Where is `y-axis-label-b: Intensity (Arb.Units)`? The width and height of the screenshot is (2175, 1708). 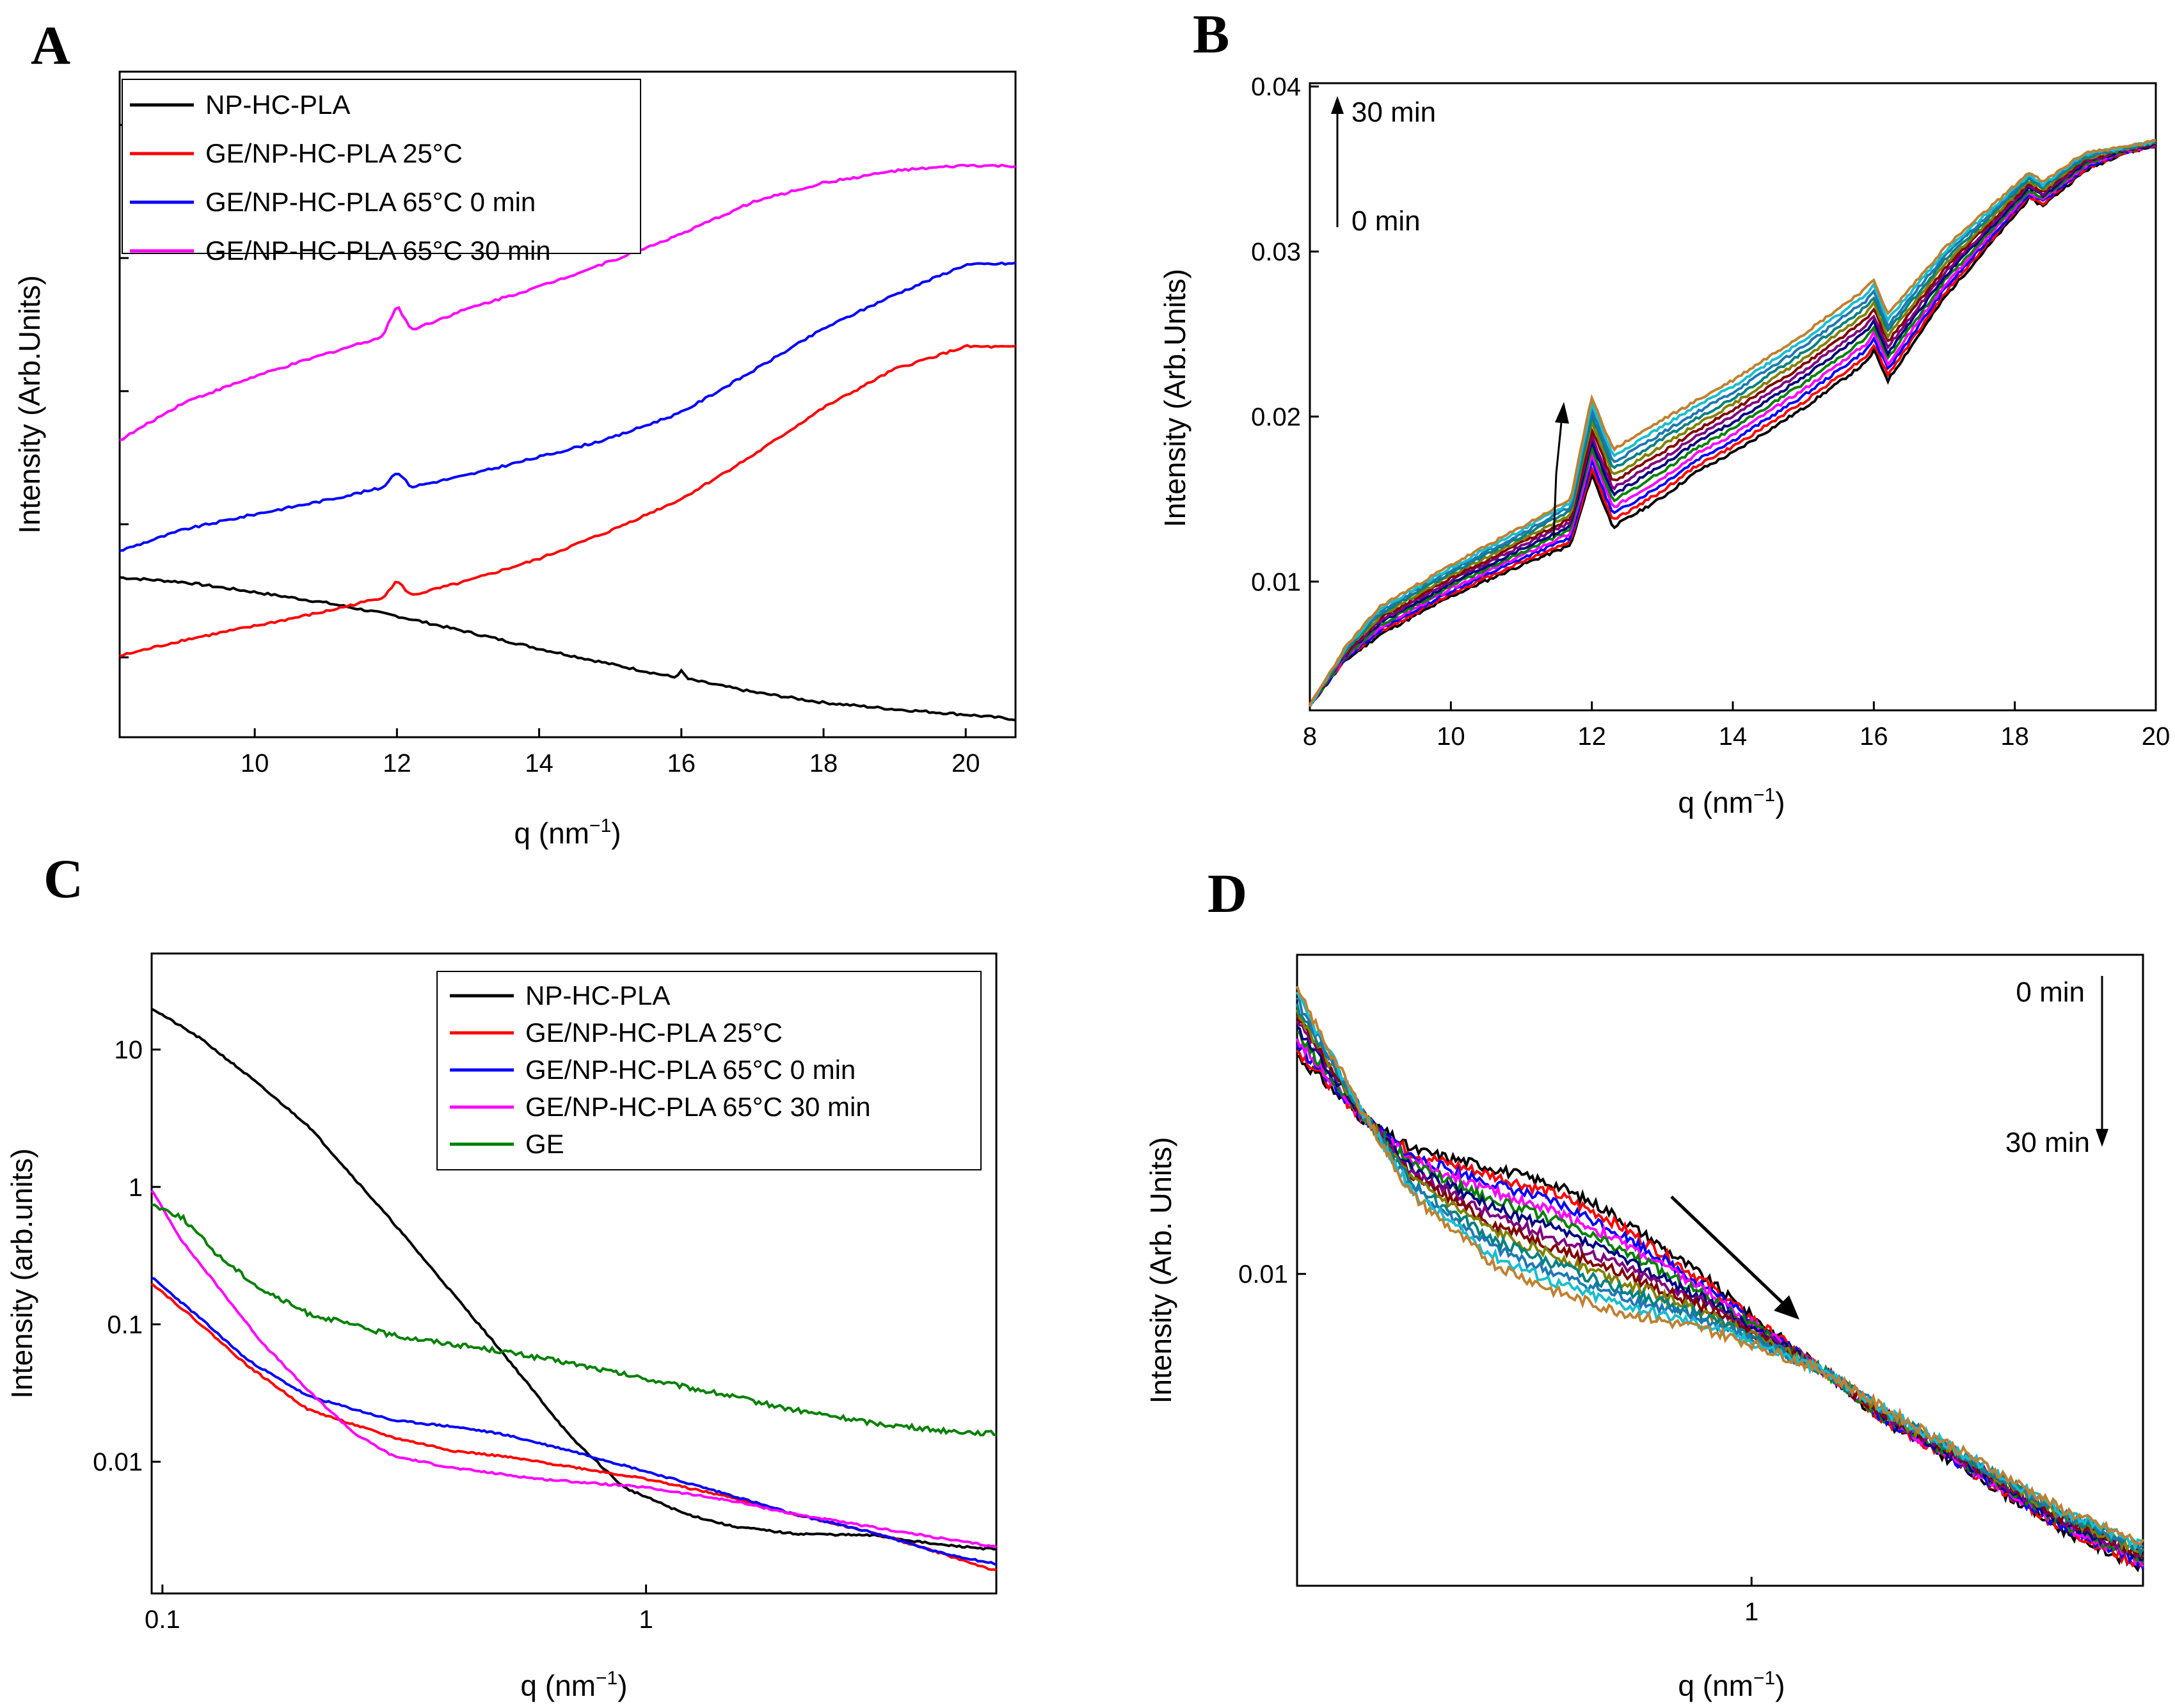
y-axis-label-b: Intensity (Arb.Units) is located at coordinates (1174, 398).